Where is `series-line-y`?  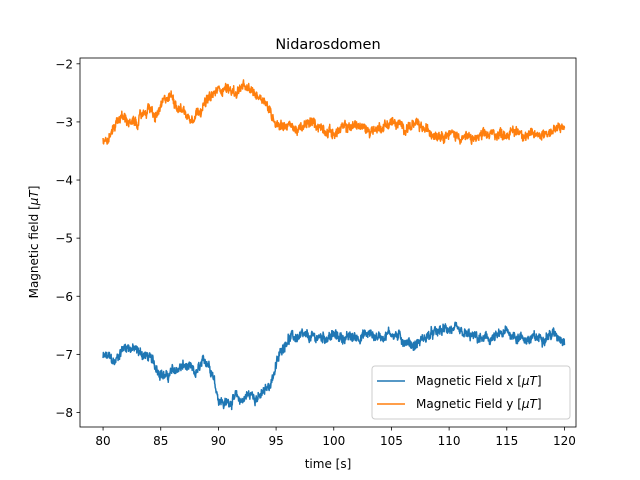
series-line-y is located at coordinates (334, 112).